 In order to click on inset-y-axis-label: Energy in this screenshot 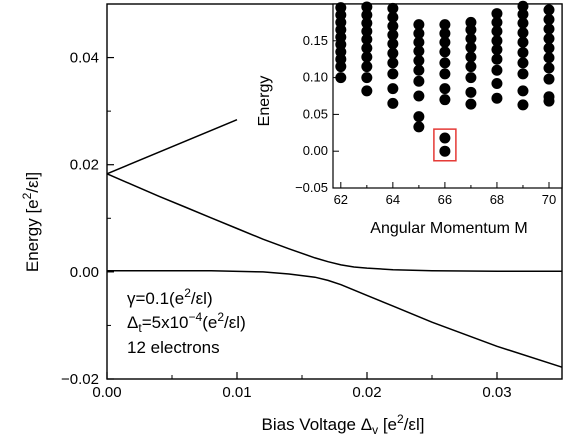, I will do `click(264, 101)`.